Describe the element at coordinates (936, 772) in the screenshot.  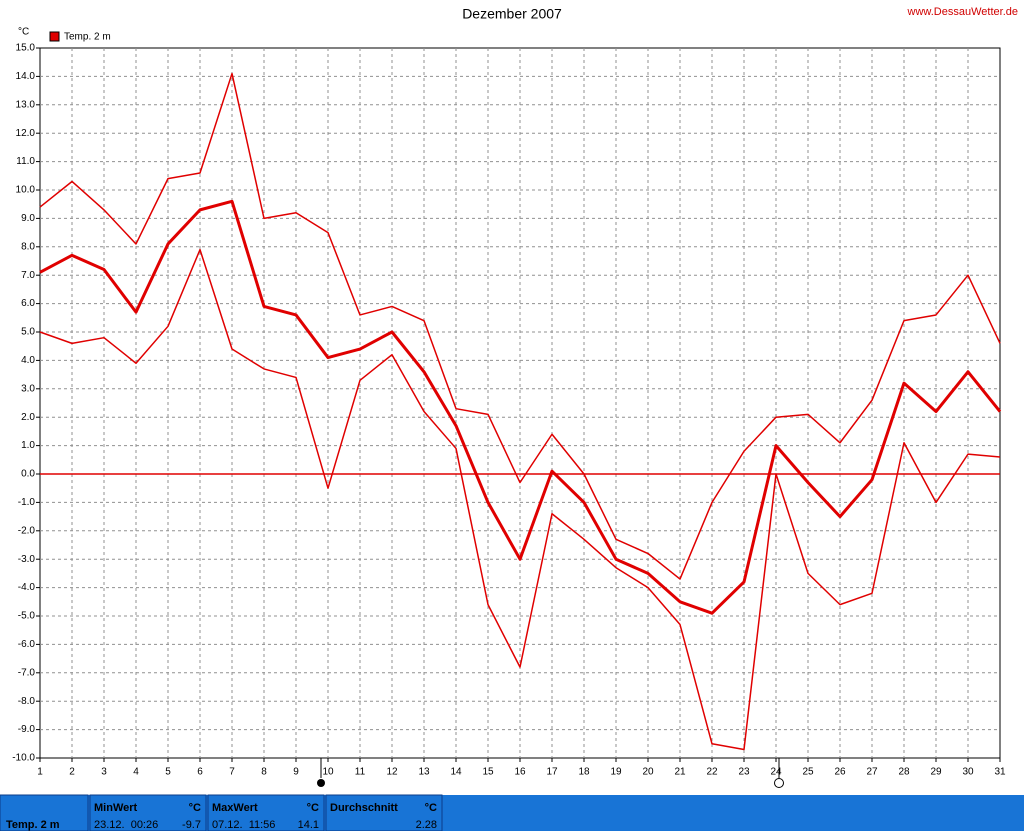
I see `x-tick-label: 29` at that location.